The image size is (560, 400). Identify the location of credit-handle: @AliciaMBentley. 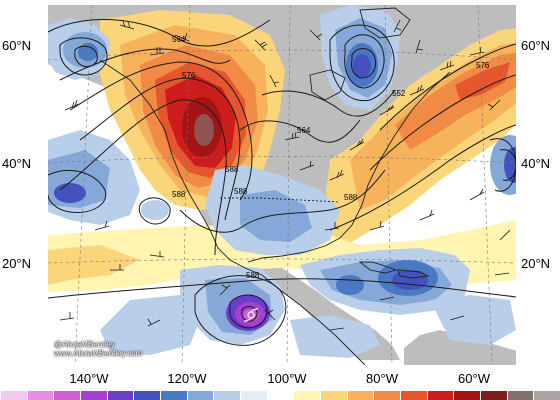
(84, 344).